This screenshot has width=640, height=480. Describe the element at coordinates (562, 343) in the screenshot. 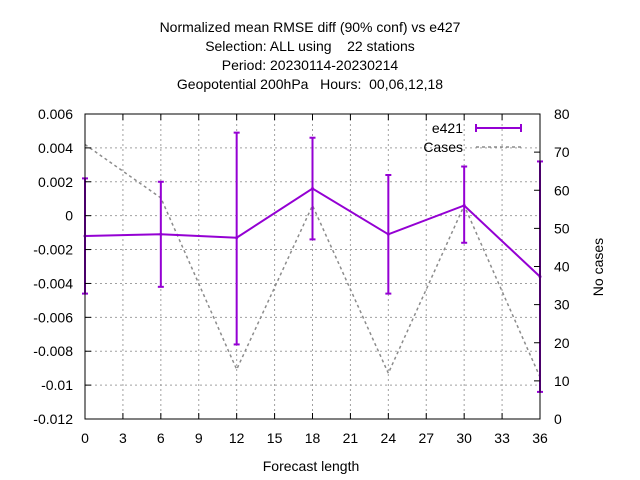

I see `y2-tick-label: 20` at that location.